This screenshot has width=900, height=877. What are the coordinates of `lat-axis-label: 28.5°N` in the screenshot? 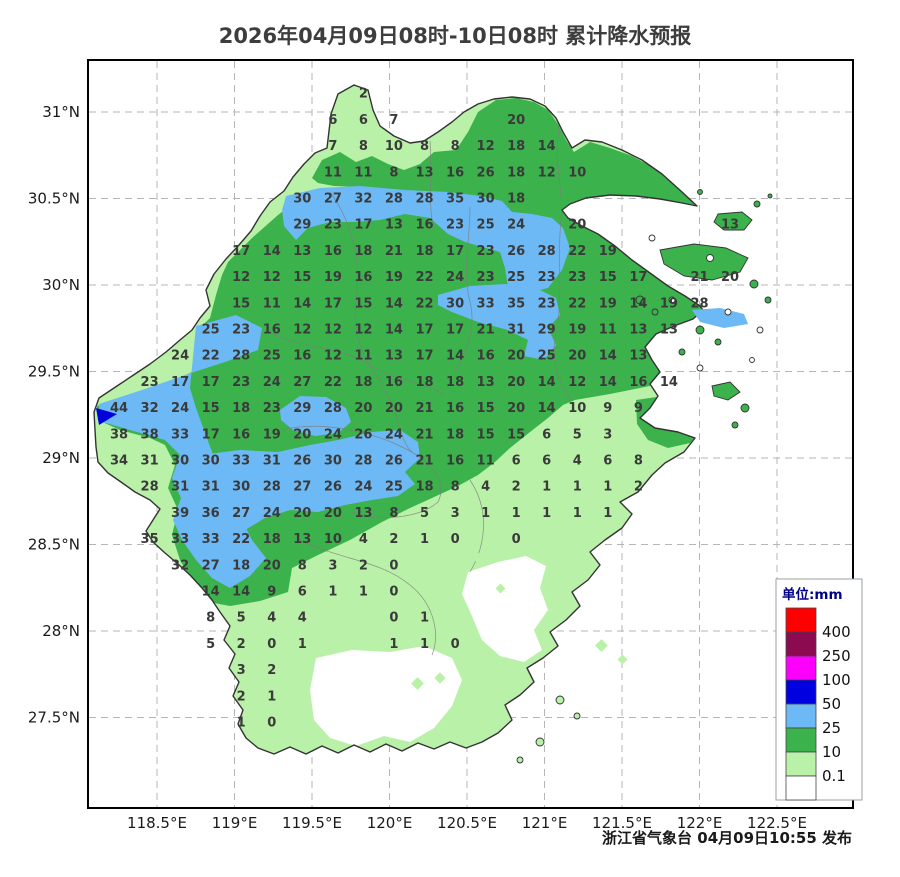 It's located at (54, 545).